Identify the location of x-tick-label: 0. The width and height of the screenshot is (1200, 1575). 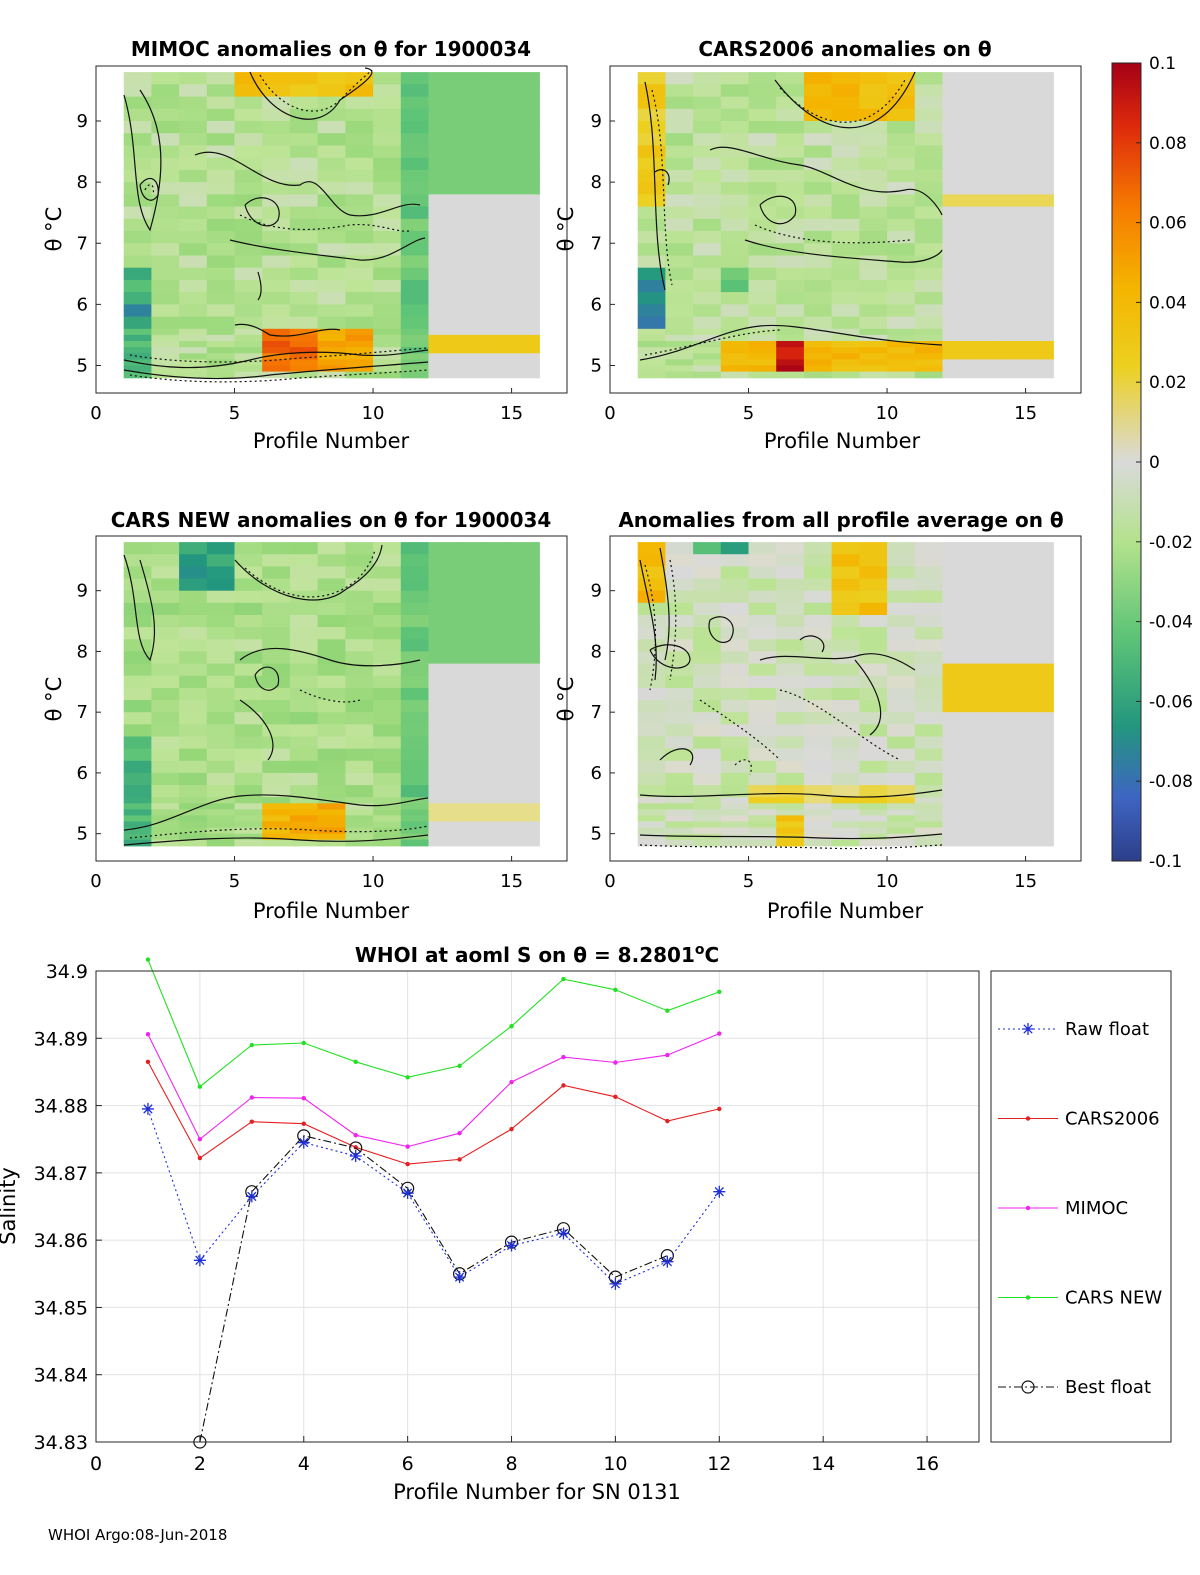
(96, 1464).